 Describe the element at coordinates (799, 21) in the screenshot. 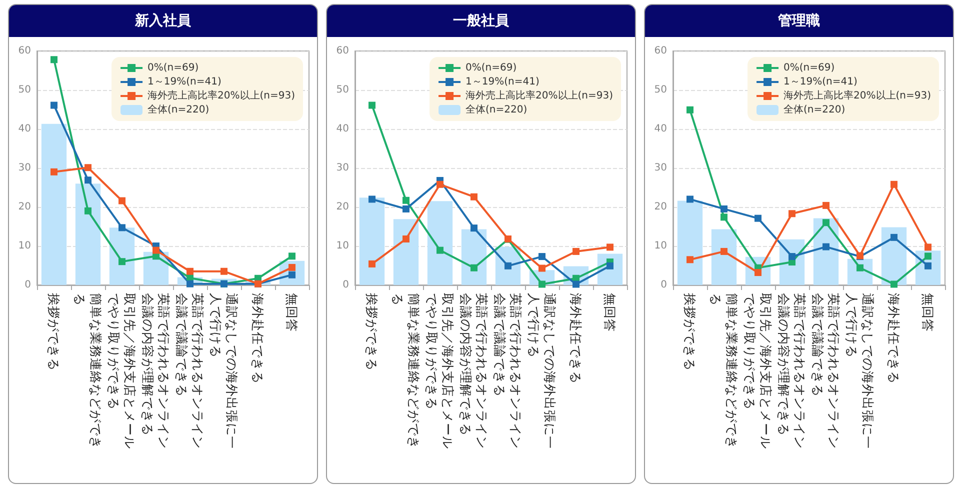

I see `chart-title: 管理職` at that location.